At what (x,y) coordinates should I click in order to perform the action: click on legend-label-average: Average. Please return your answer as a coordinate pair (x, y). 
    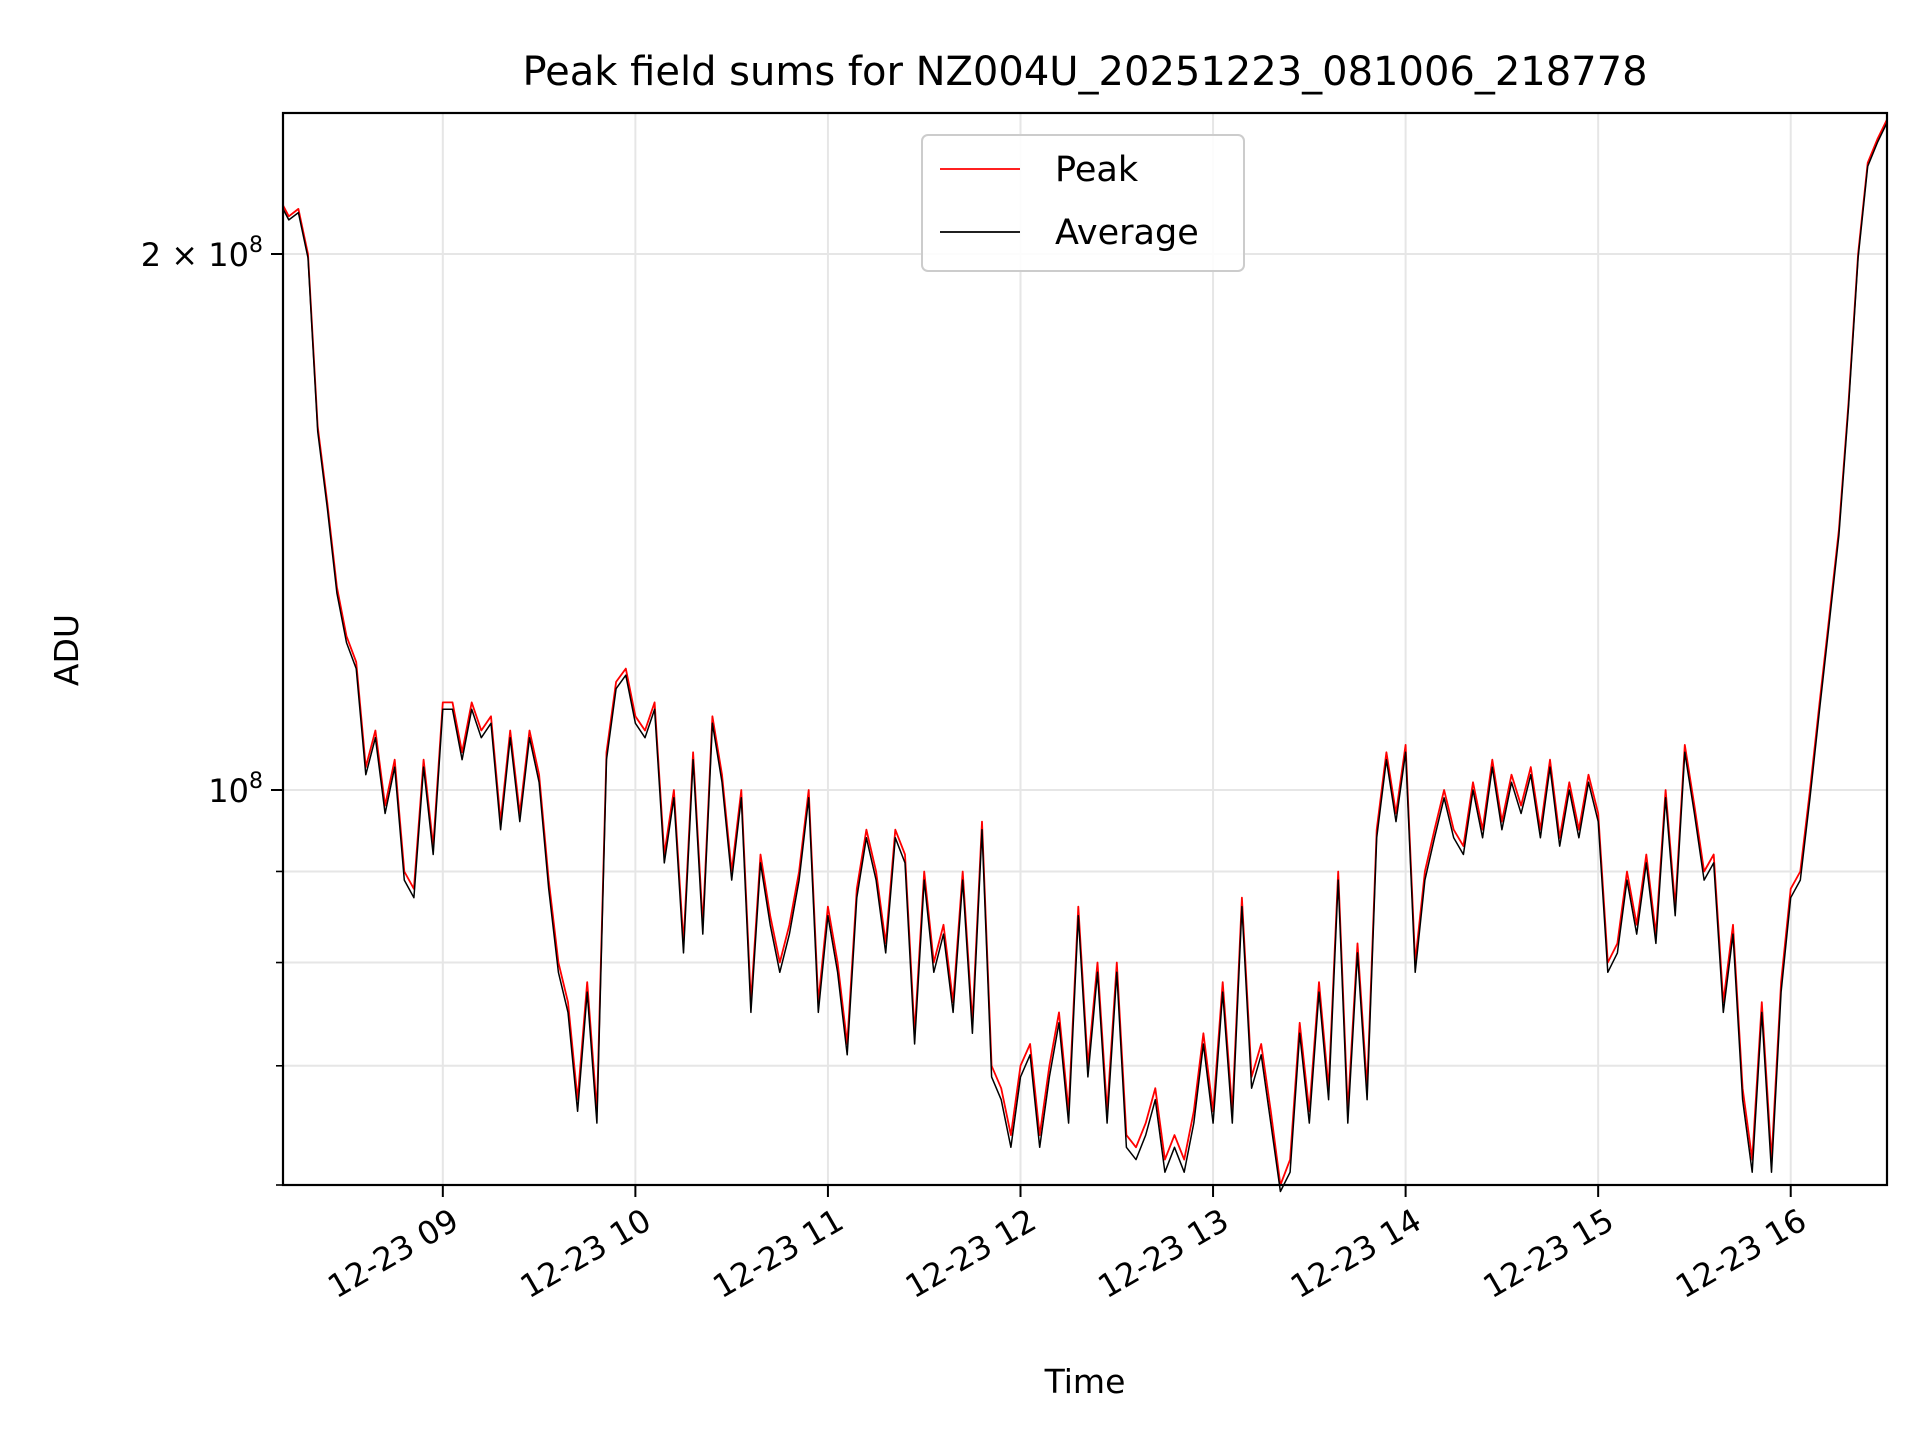
    Looking at the image, I should click on (1127, 233).